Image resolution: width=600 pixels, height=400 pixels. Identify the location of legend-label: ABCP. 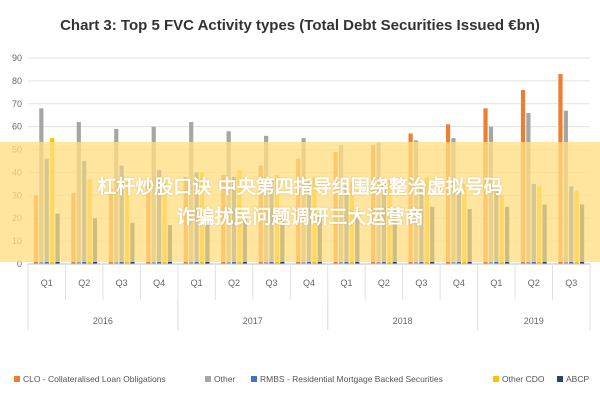
(577, 379).